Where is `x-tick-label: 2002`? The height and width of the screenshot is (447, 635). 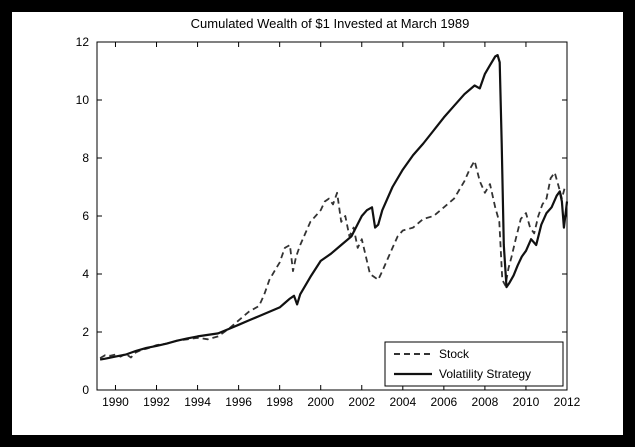
x-tick-label: 2002 is located at coordinates (361, 402).